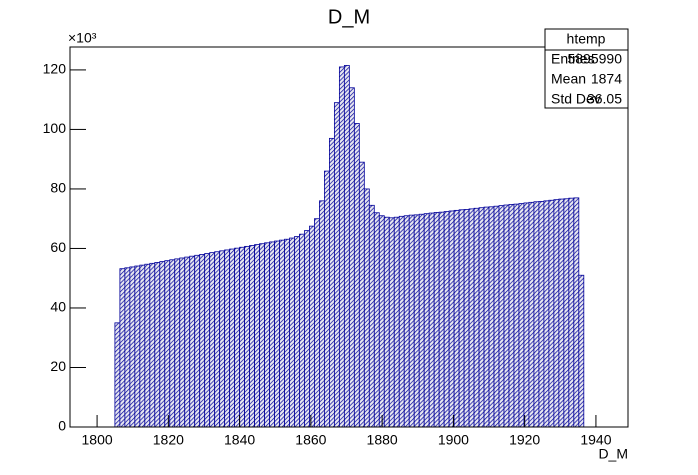 Image resolution: width=698 pixels, height=475 pixels. What do you see at coordinates (58, 307) in the screenshot?
I see `y-tick-label: 40` at bounding box center [58, 307].